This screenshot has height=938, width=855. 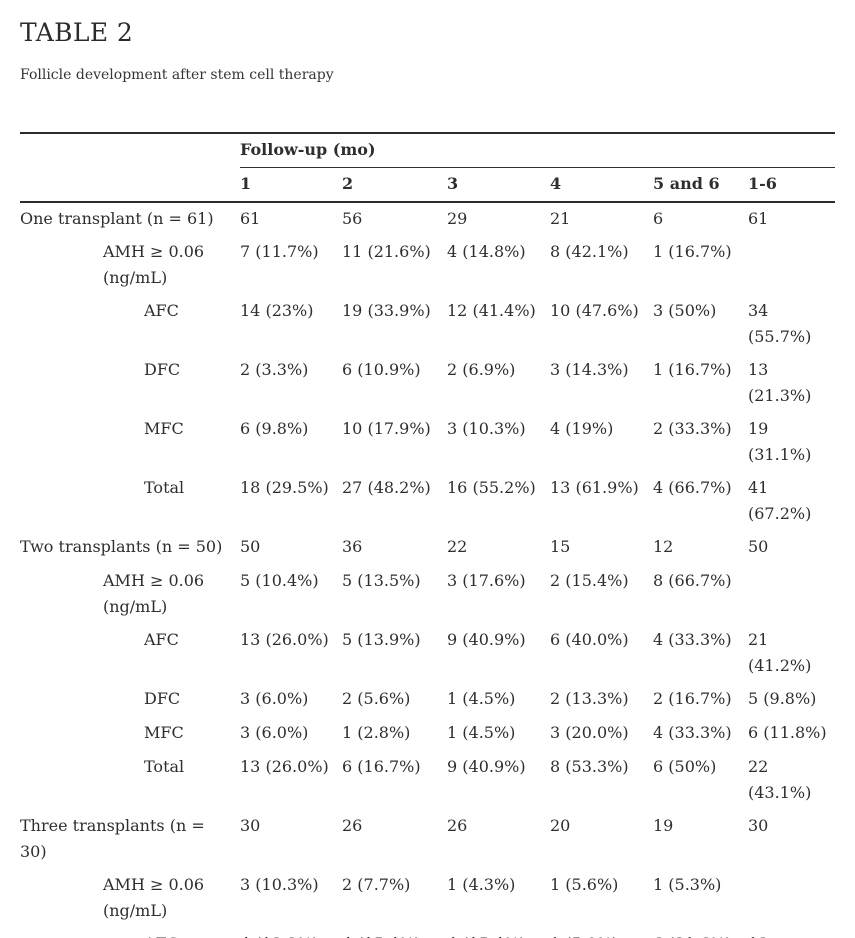 What do you see at coordinates (457, 546) in the screenshot?
I see `data-cell: 22` at bounding box center [457, 546].